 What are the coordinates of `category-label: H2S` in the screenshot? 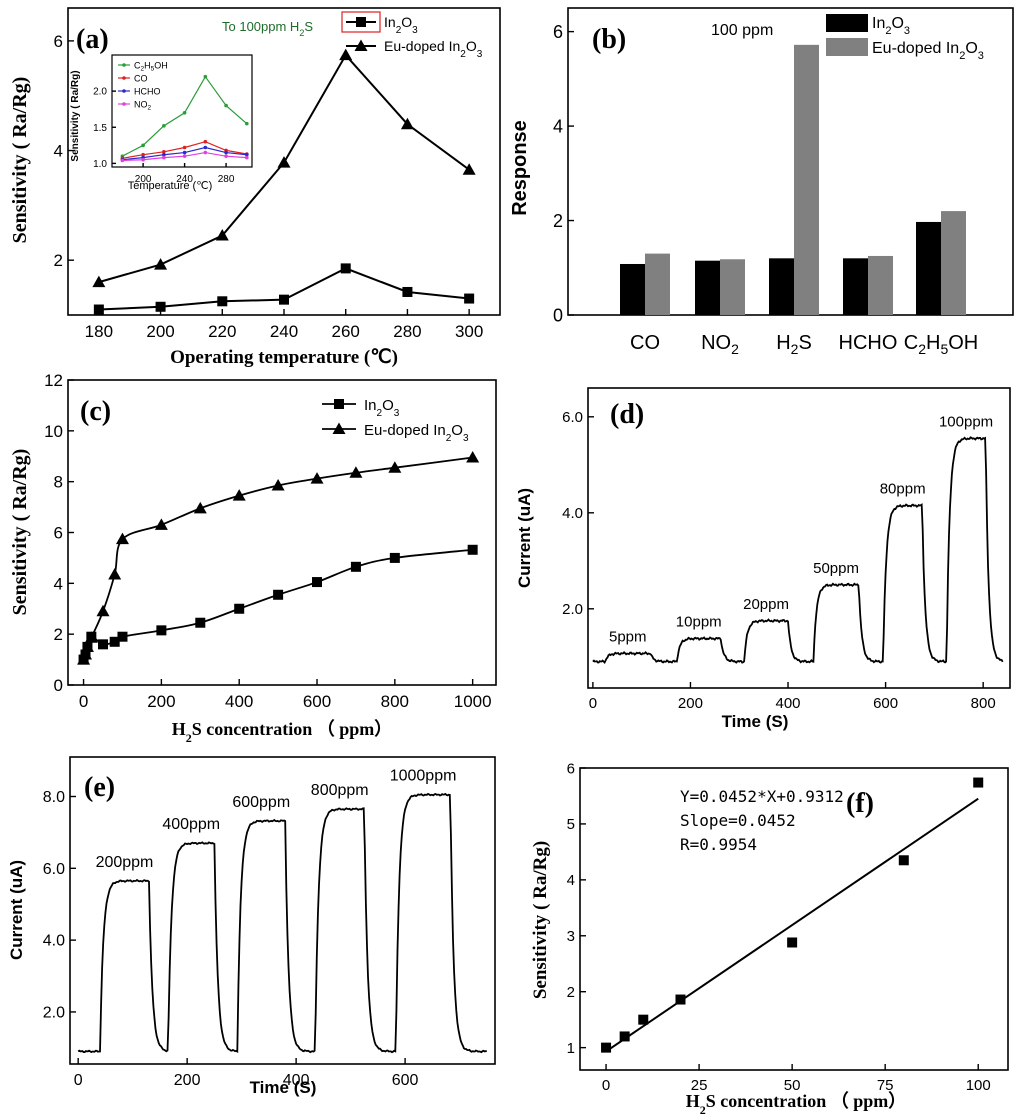 It's located at (794, 344).